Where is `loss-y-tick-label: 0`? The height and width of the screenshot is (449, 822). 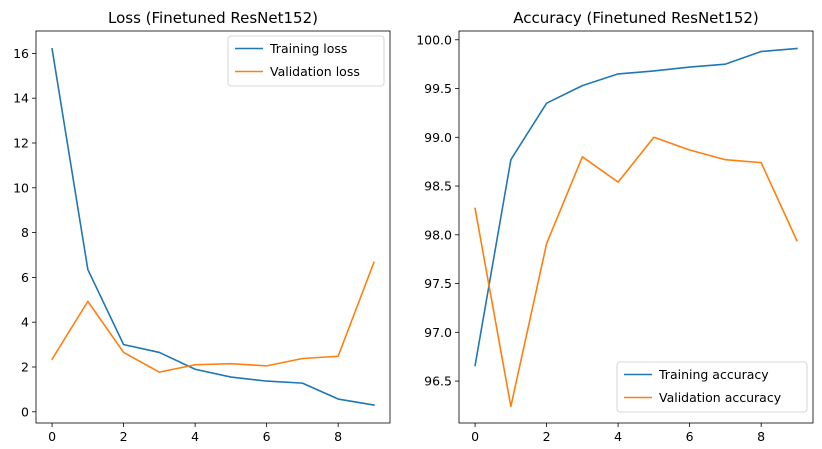 loss-y-tick-label: 0 is located at coordinates (25, 411).